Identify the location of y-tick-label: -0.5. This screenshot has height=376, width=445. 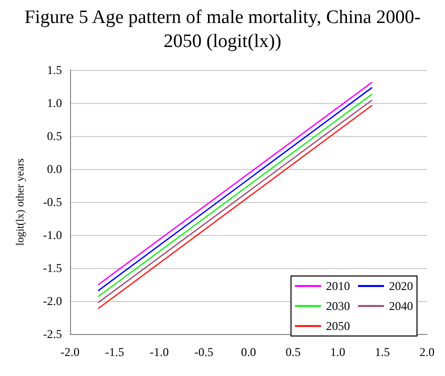
(52, 202).